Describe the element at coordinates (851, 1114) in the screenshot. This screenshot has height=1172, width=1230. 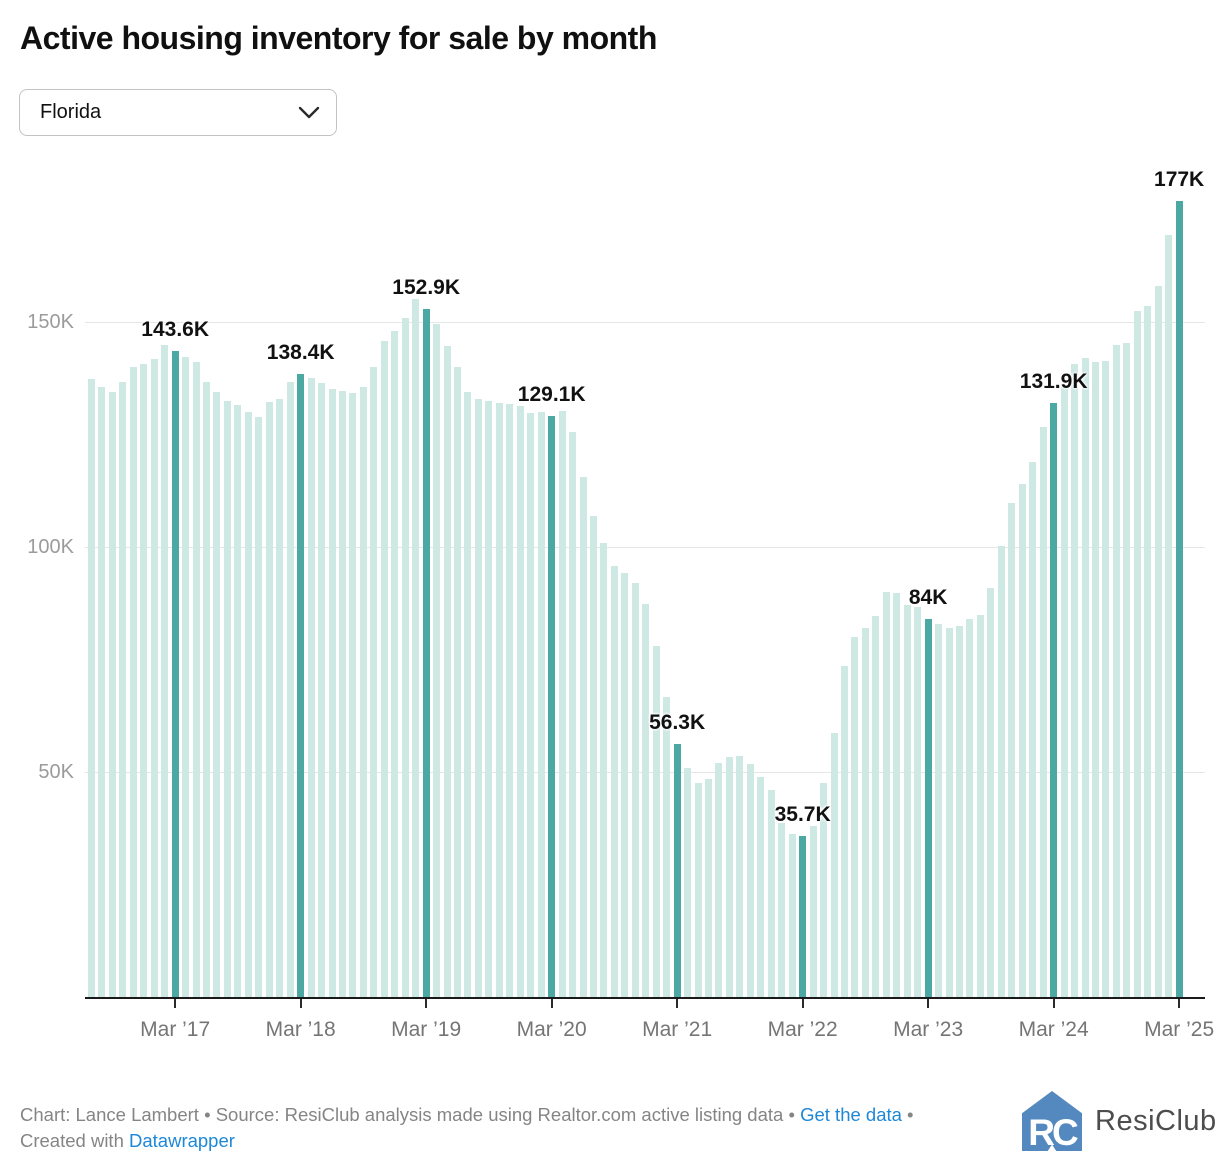
I see `get-the-data-link: Get the data` at that location.